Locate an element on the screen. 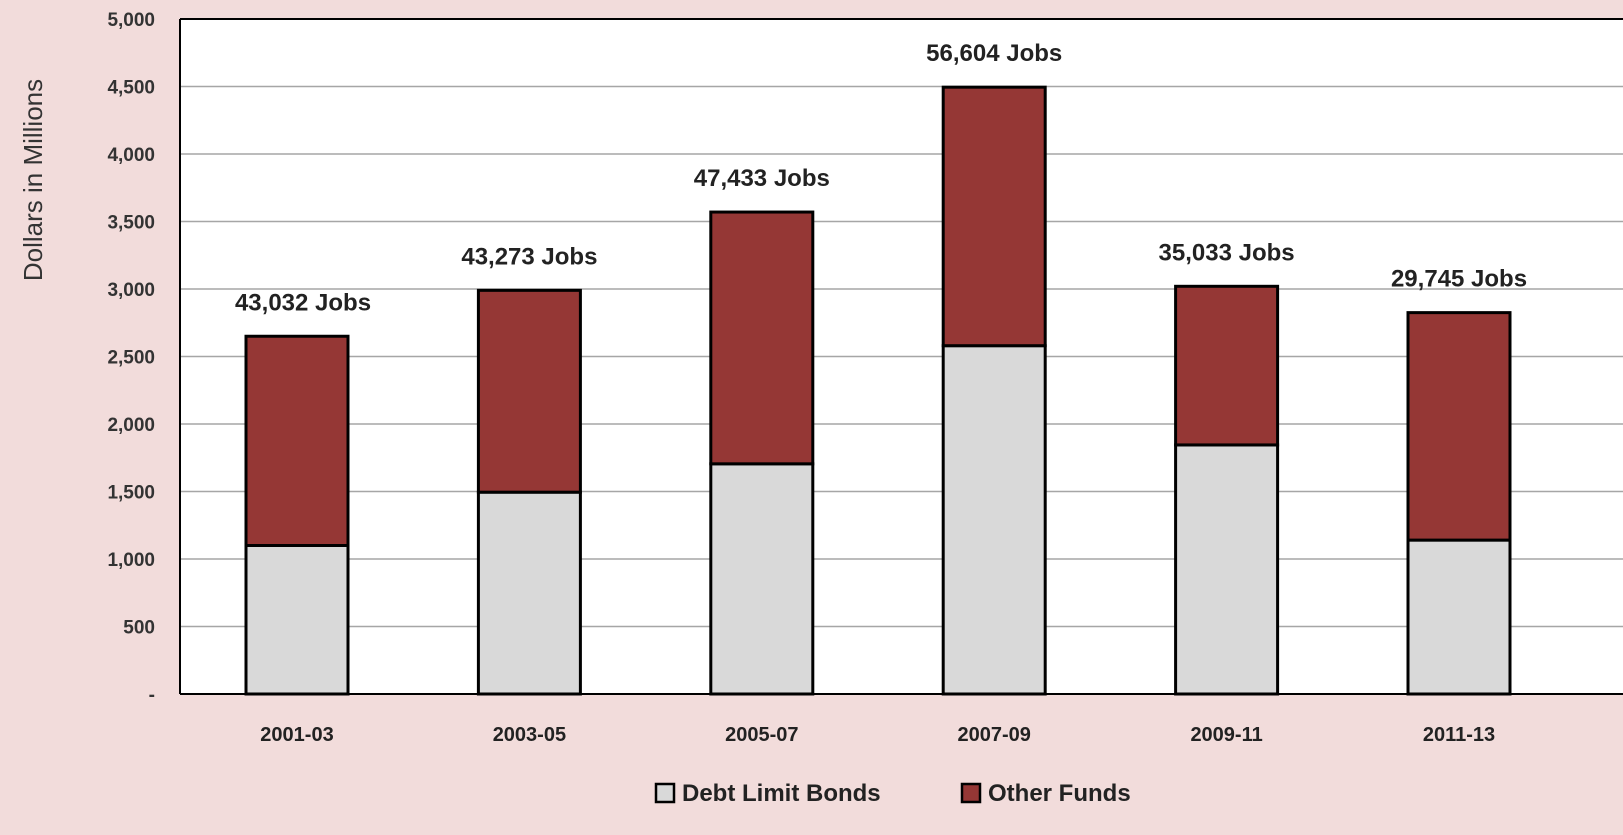  y-tick-label: 5,000 is located at coordinates (131, 20).